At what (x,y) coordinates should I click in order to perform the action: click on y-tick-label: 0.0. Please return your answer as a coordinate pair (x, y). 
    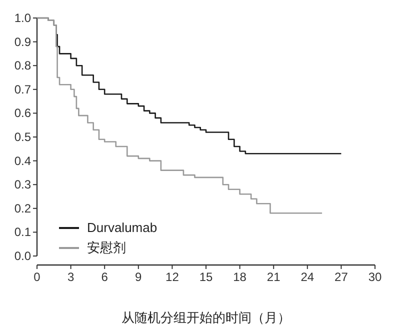
    Looking at the image, I should click on (23, 256).